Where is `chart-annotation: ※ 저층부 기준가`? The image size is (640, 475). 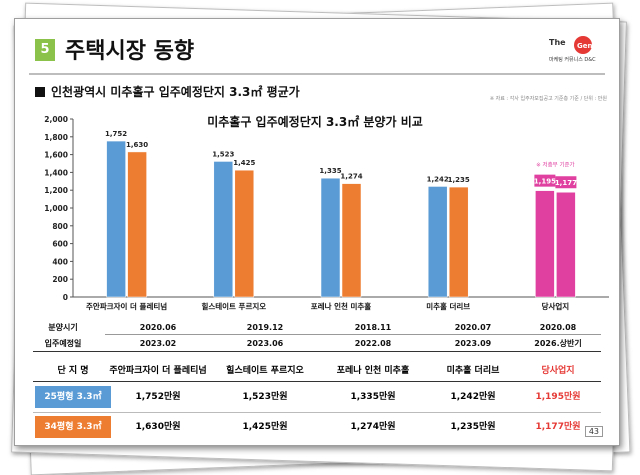
chart-annotation: ※ 저층부 기준가 is located at coordinates (555, 165).